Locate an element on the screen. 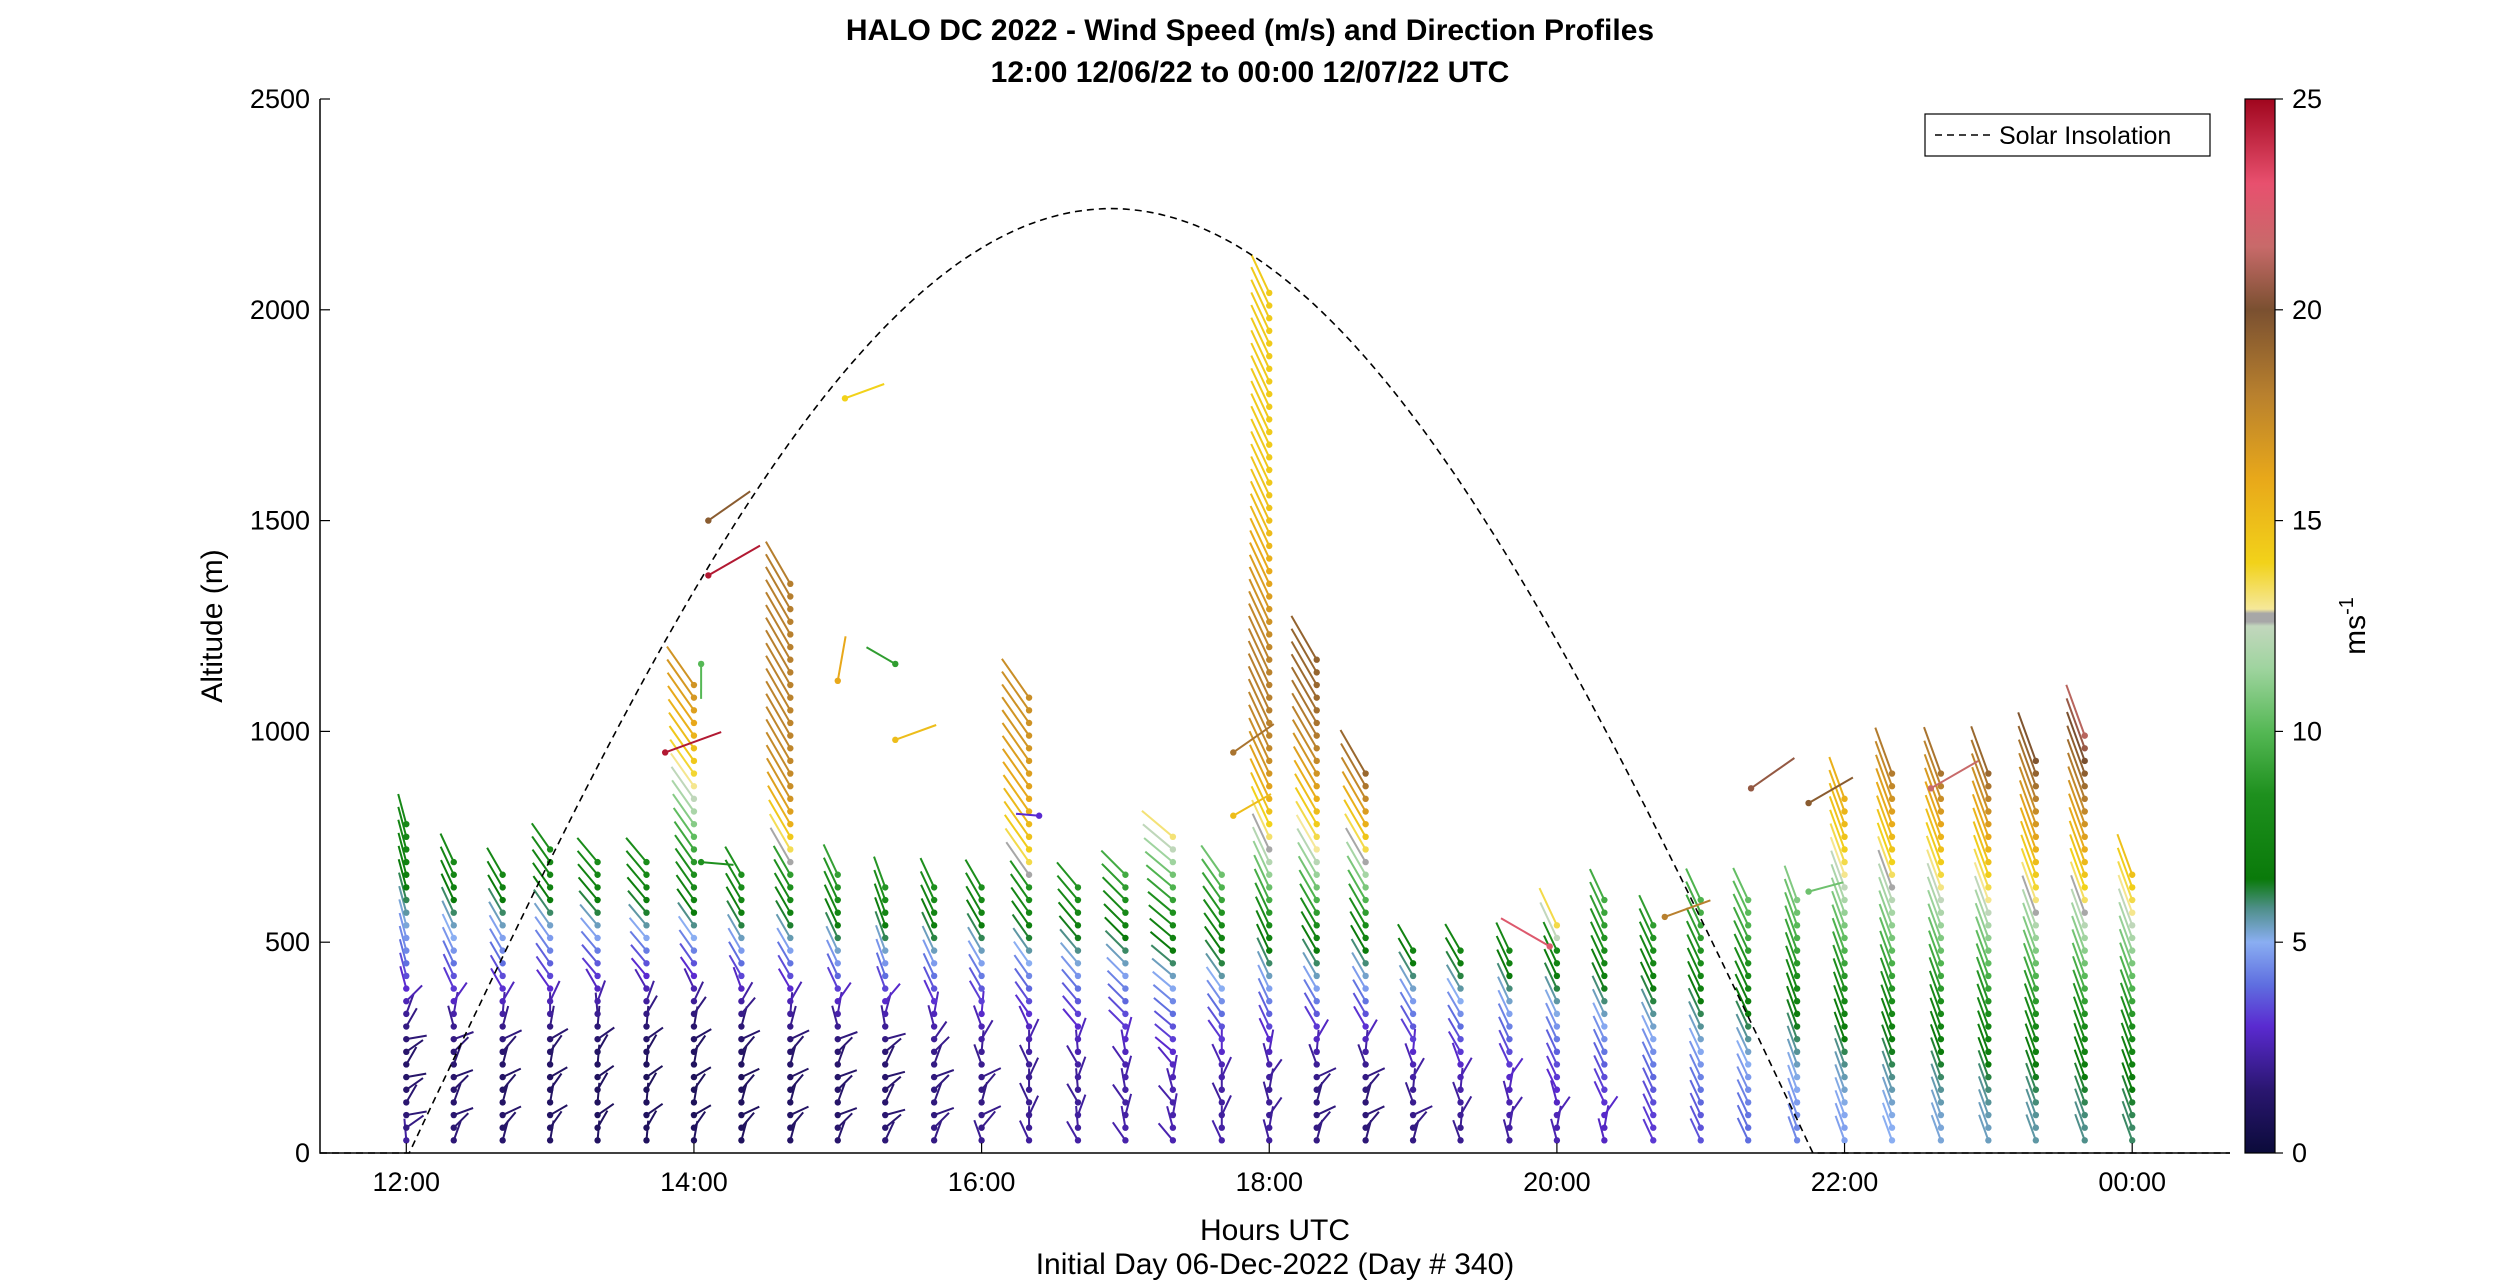 Image resolution: width=2517 pixels, height=1281 pixels. x-tick-label: 22:00 is located at coordinates (1845, 1182).